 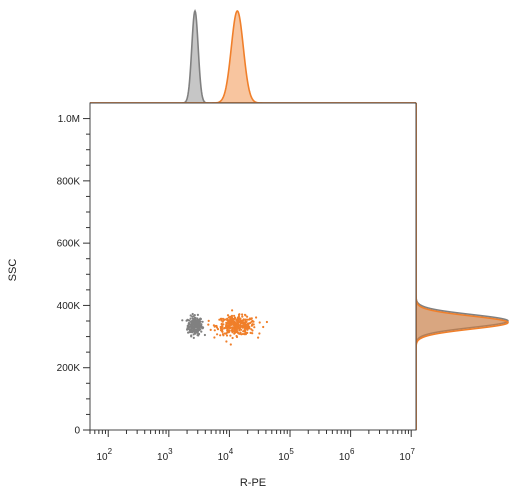 I want to click on y-tick-label: 800K, so click(x=69, y=181).